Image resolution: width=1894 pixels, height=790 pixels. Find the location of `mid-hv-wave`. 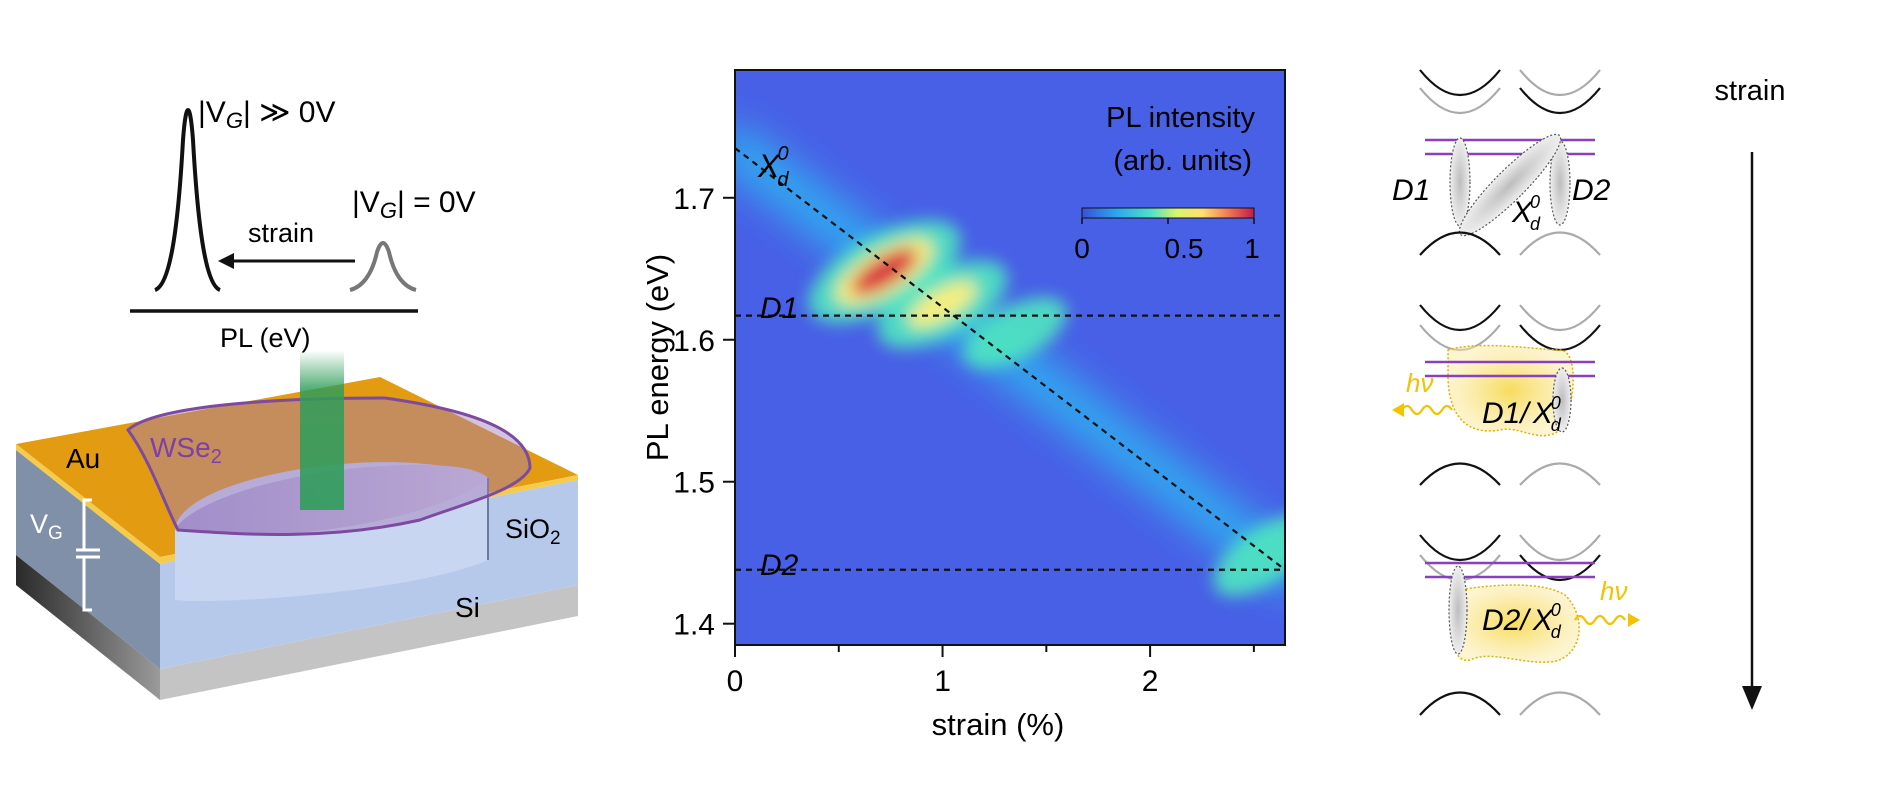

mid-hv-wave is located at coordinates (1427, 410).